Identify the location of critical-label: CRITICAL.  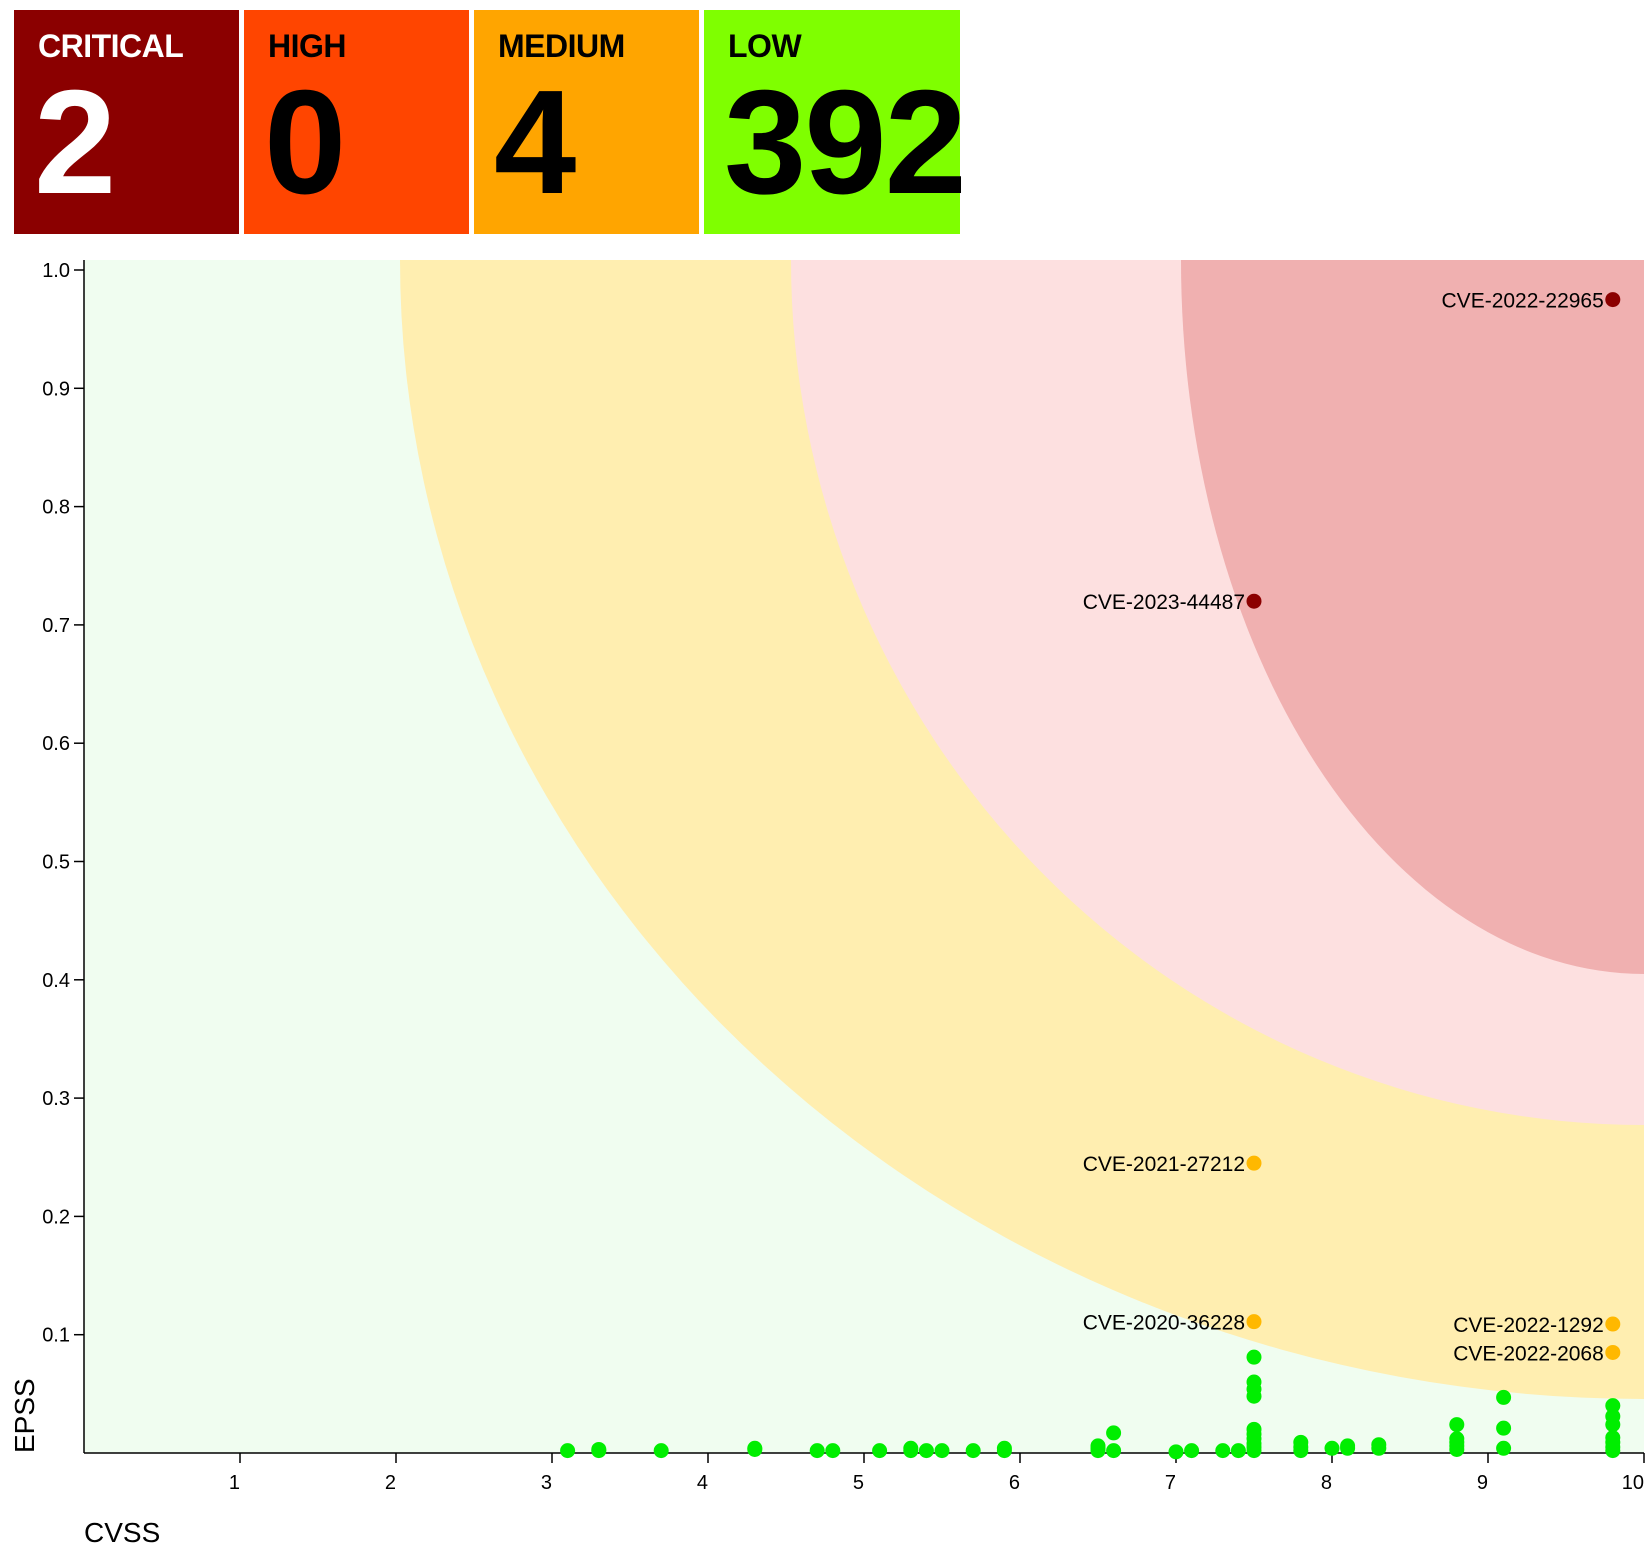
(111, 46).